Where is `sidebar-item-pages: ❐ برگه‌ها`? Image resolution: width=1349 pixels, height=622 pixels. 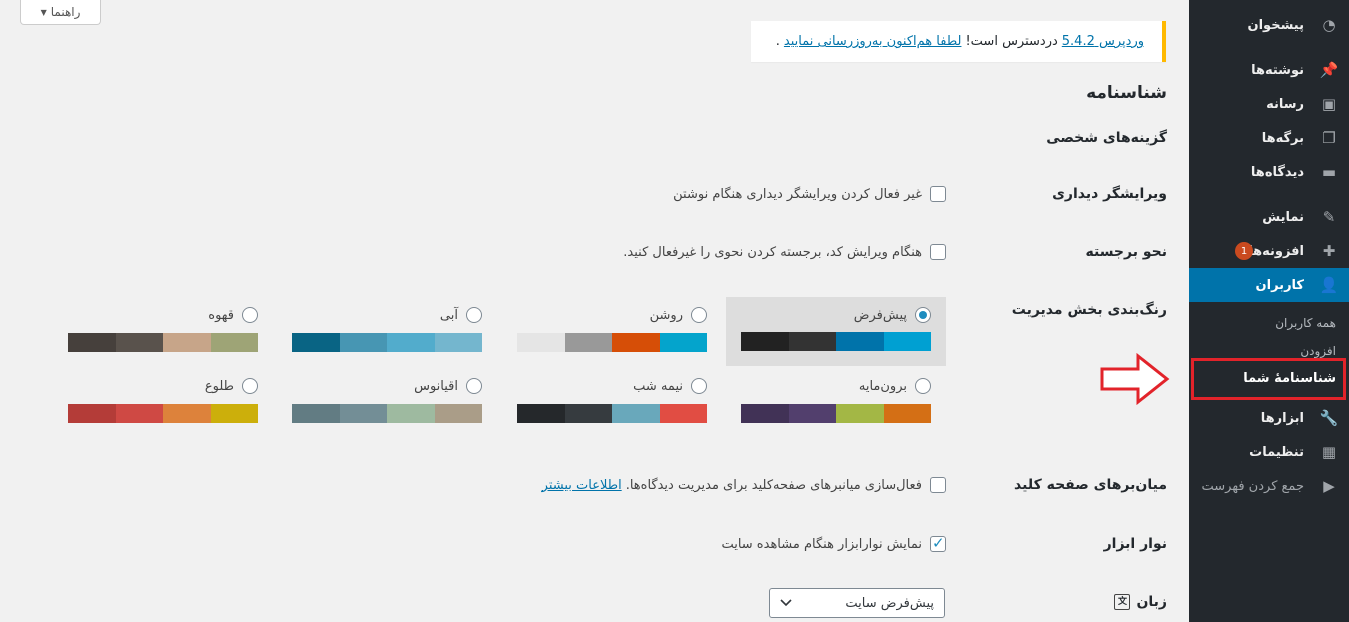
sidebar-item-pages: ❐ برگه‌ها is located at coordinates (1269, 138).